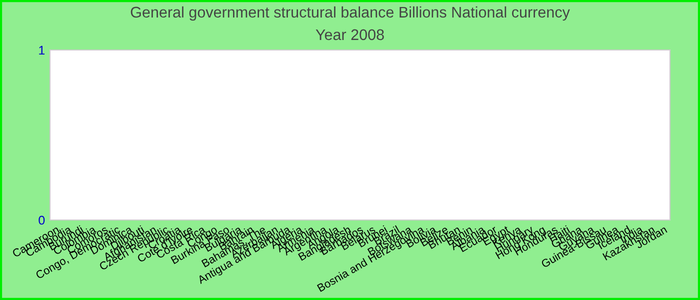  What do you see at coordinates (350, 13) in the screenshot?
I see `chart-title: General government structural balance Billions National currency` at bounding box center [350, 13].